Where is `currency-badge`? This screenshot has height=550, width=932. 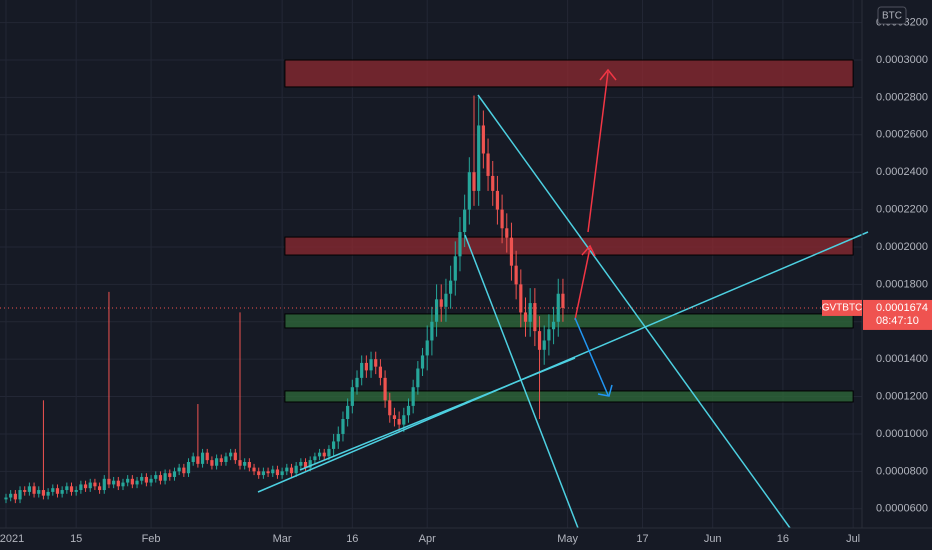
currency-badge is located at coordinates (892, 15).